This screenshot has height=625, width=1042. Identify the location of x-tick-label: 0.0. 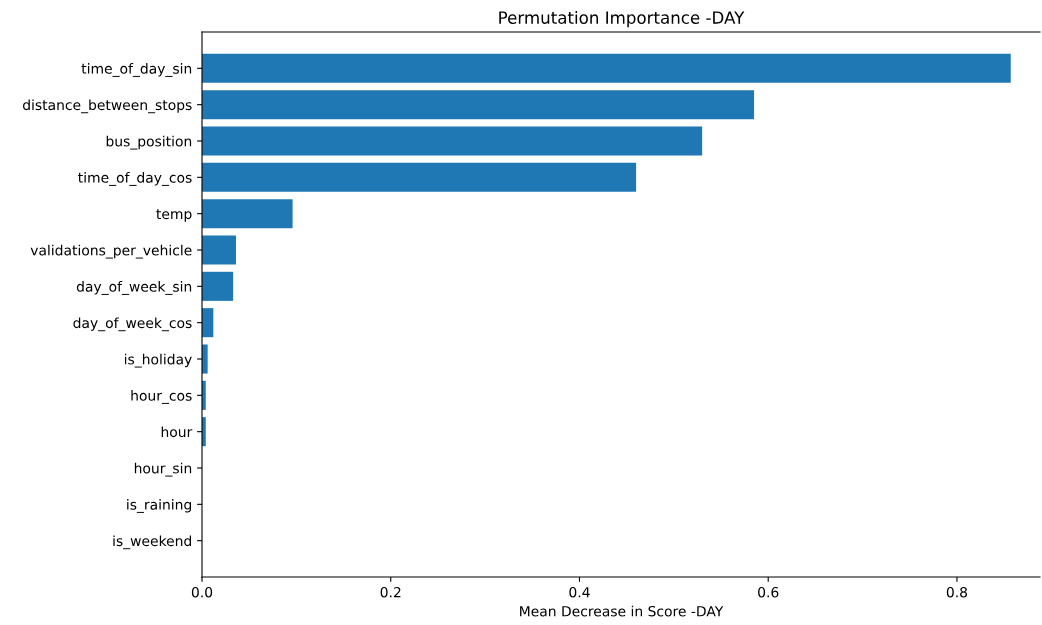
(202, 592).